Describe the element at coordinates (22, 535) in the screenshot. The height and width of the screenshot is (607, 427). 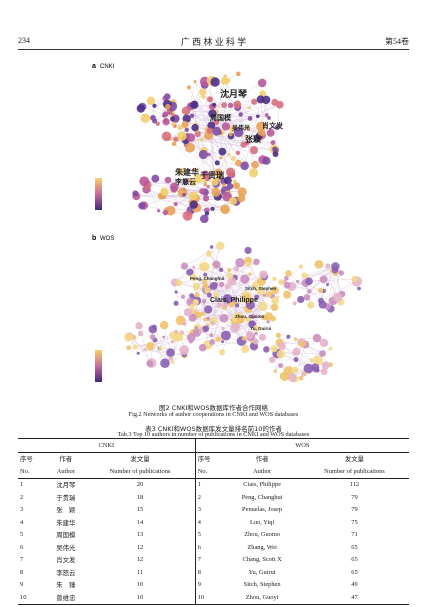
I see `table-cell: 5` at that location.